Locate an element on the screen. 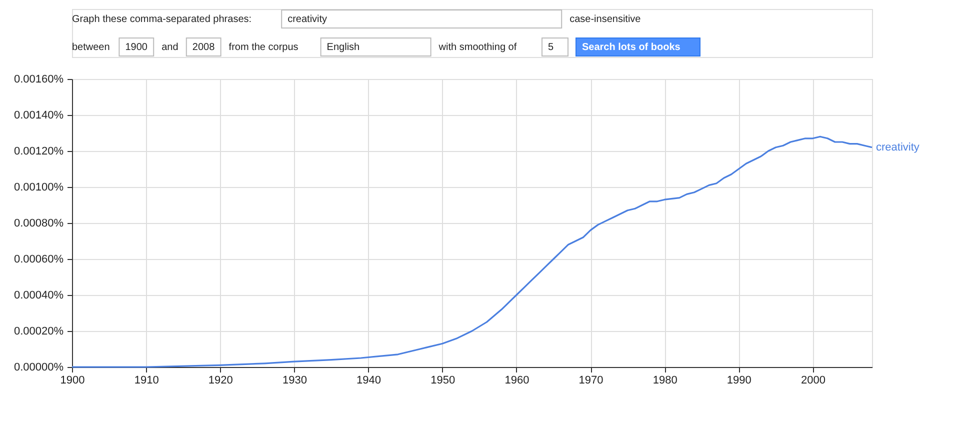 This screenshot has width=954, height=425. text: English is located at coordinates (343, 47).